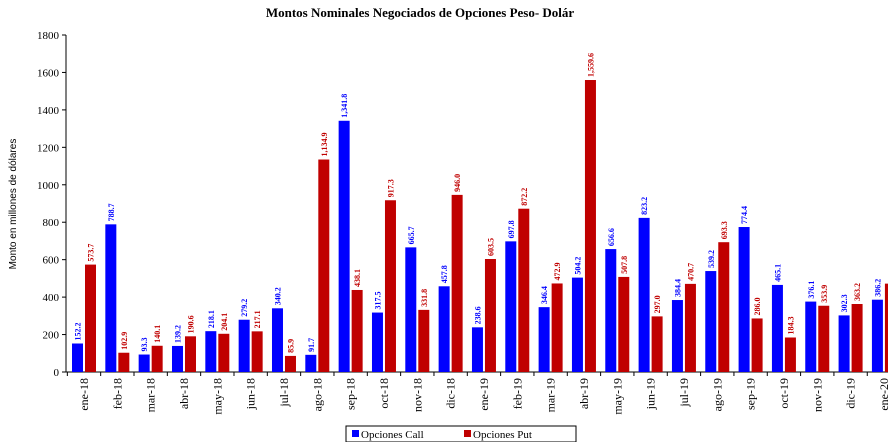 The height and width of the screenshot is (442, 888). What do you see at coordinates (48, 111) in the screenshot?
I see `y-tick-label: 1400` at bounding box center [48, 111].